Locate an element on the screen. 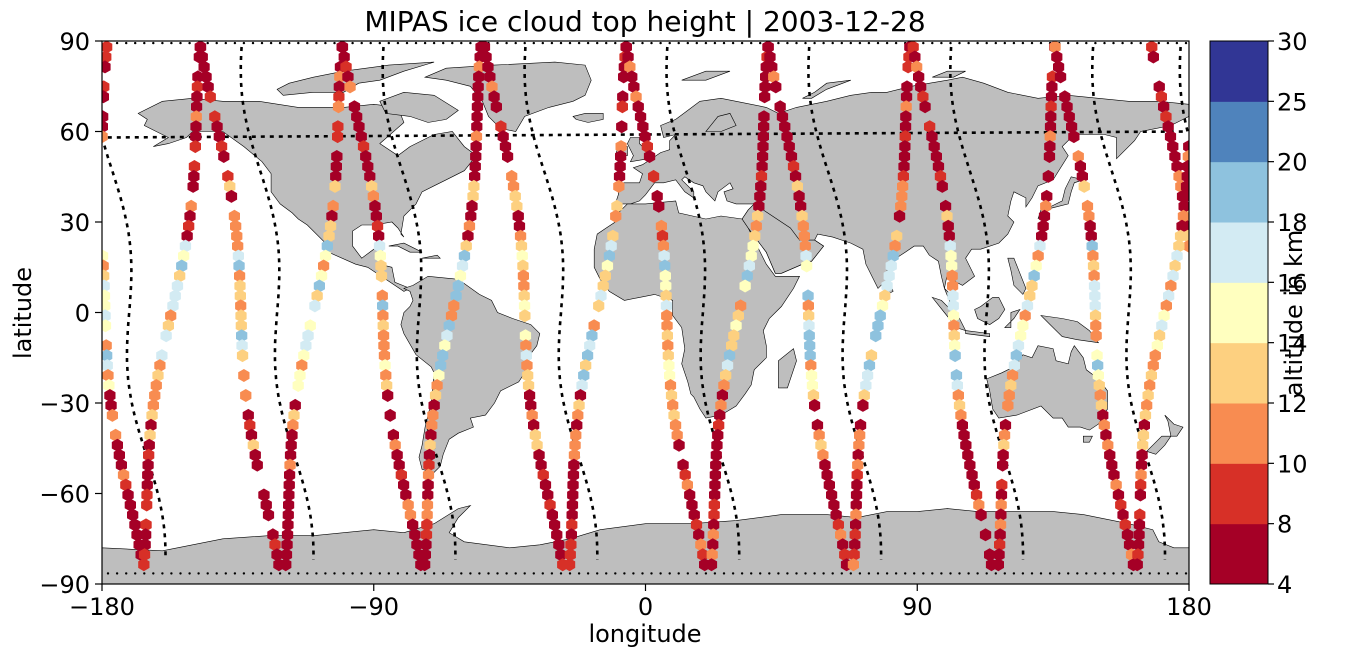 The image size is (1345, 657). y-axis-label: latitude is located at coordinates (23, 313).